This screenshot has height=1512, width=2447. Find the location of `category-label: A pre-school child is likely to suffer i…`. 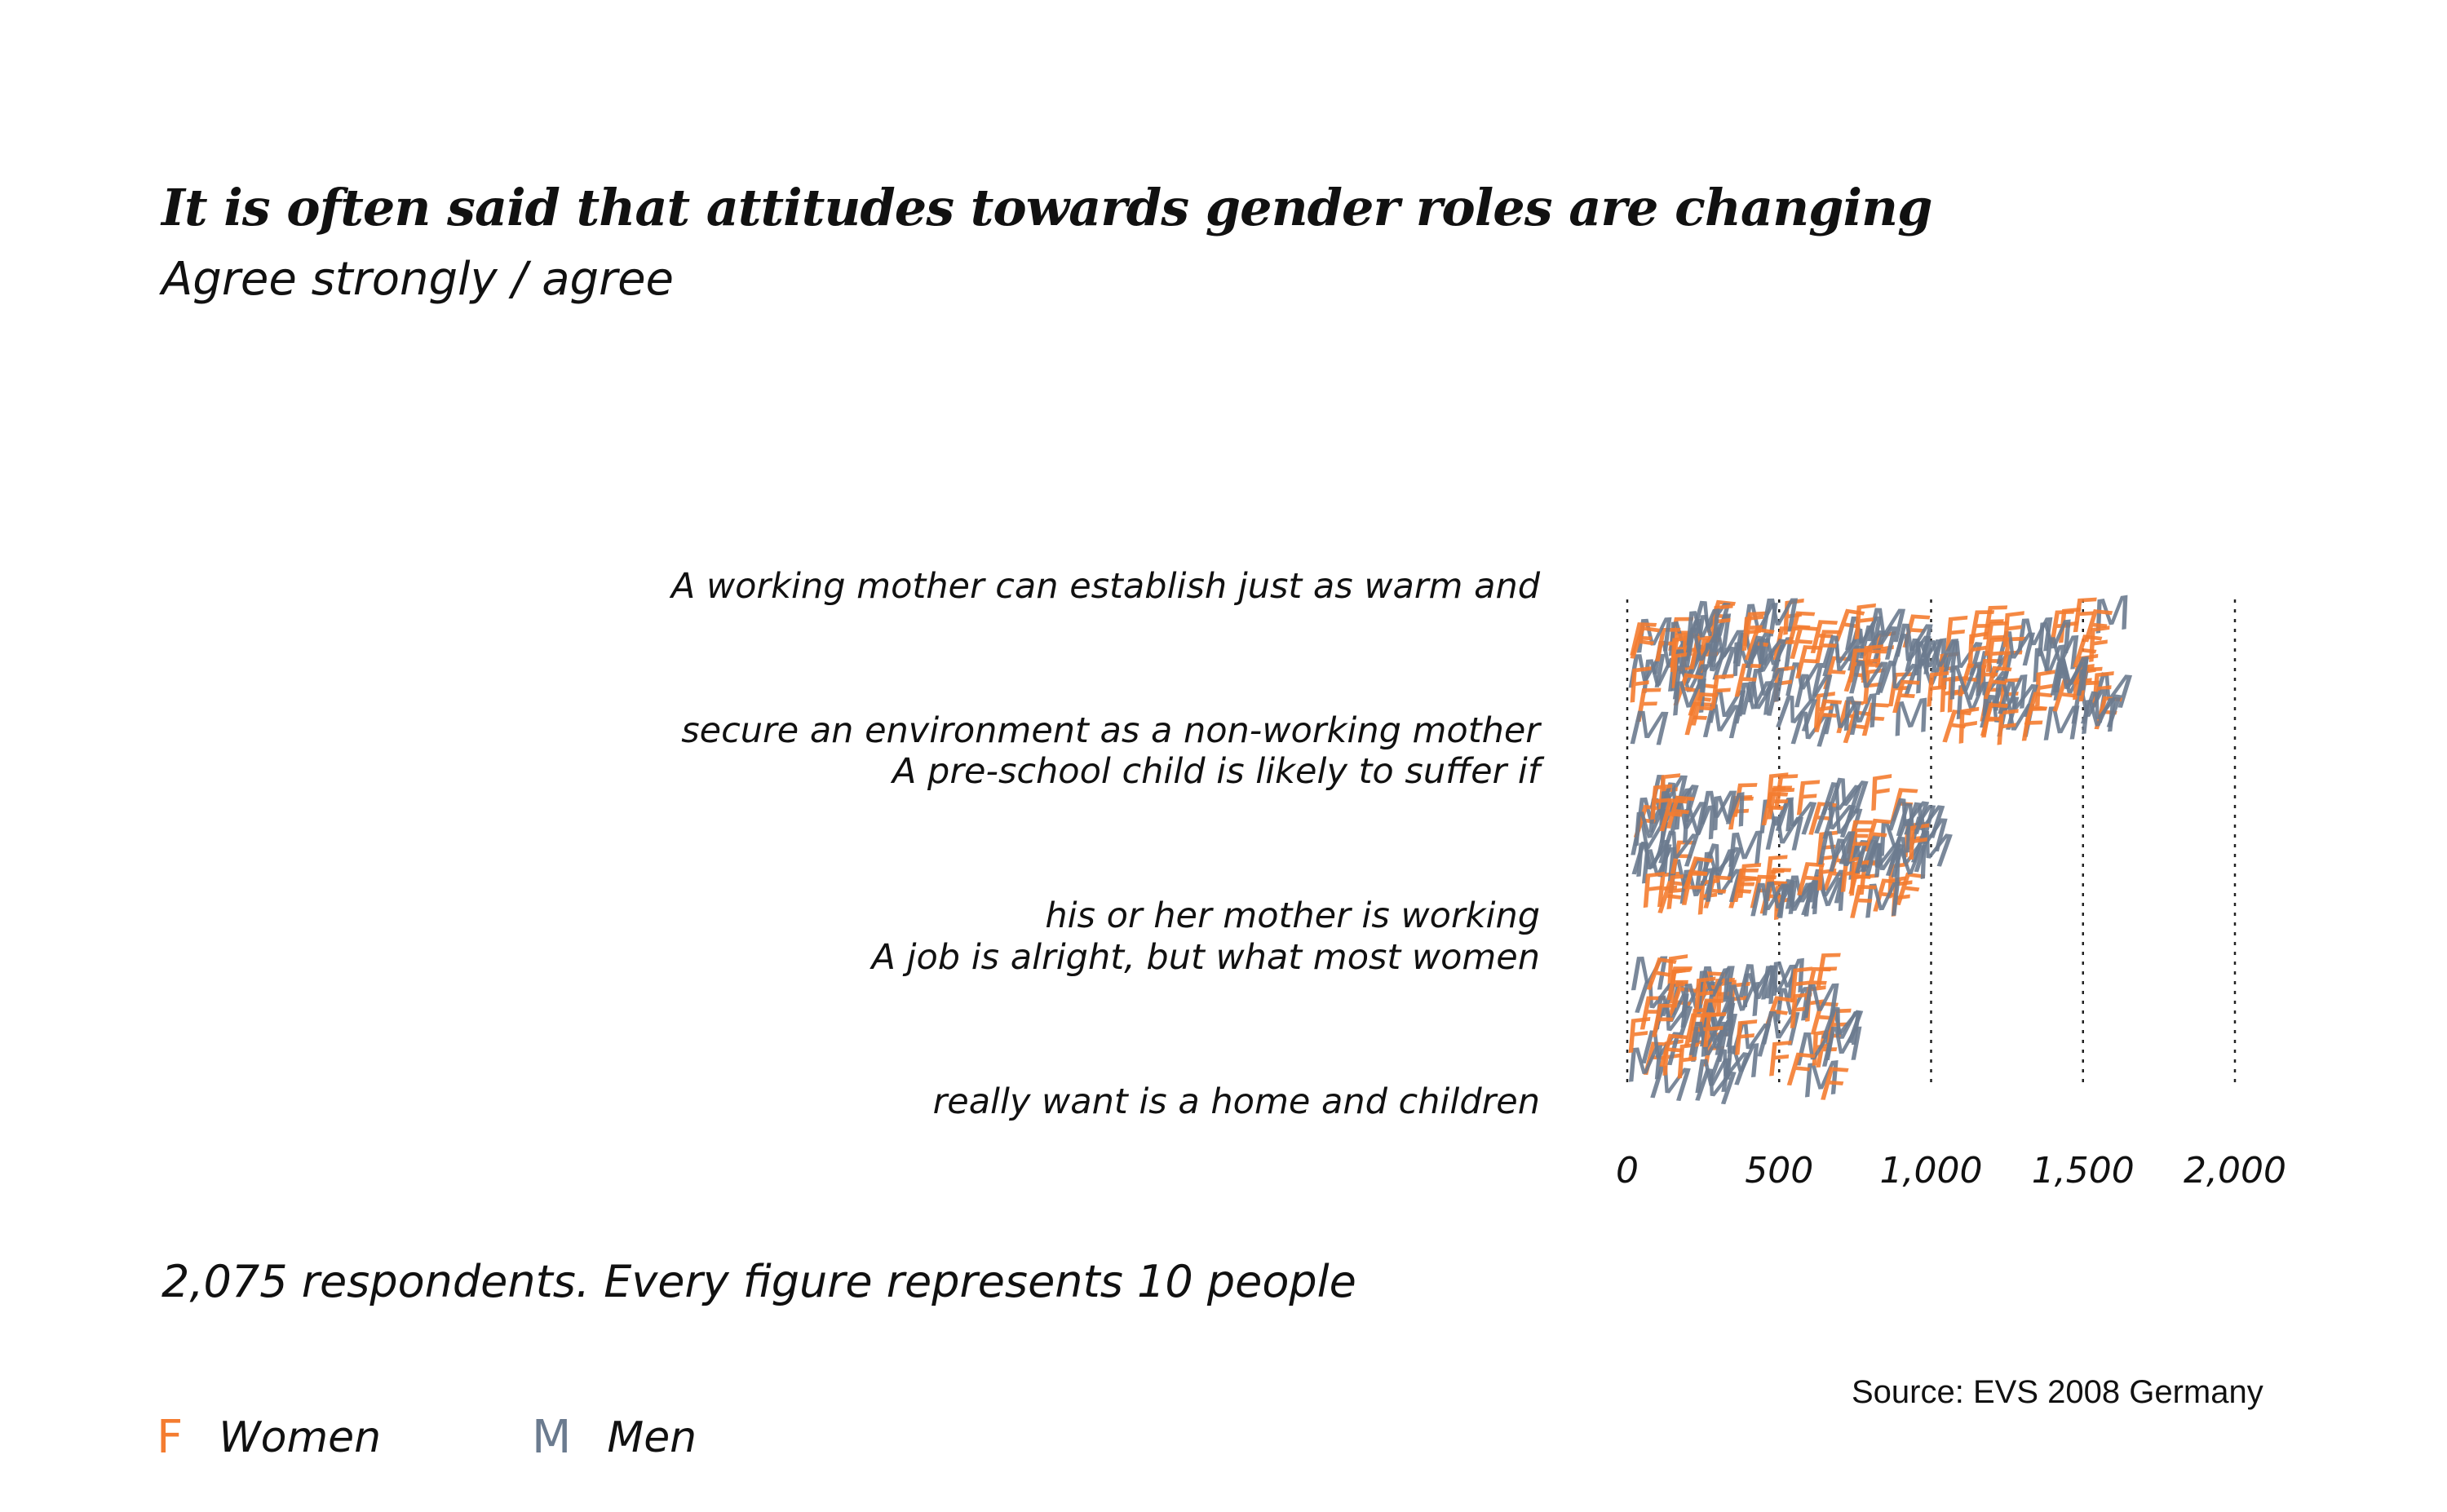

category-label: A pre-school child is likely to suffer i… is located at coordinates (1217, 771).